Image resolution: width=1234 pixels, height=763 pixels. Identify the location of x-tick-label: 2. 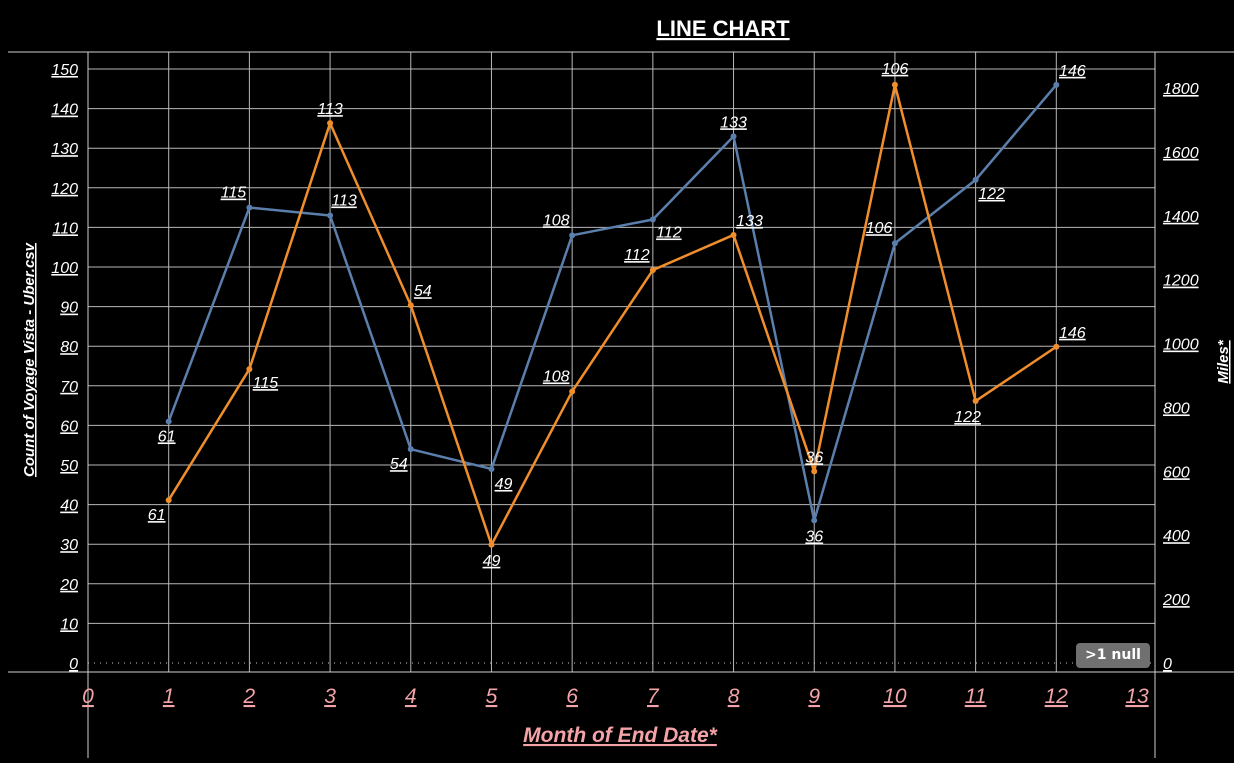
(249, 696).